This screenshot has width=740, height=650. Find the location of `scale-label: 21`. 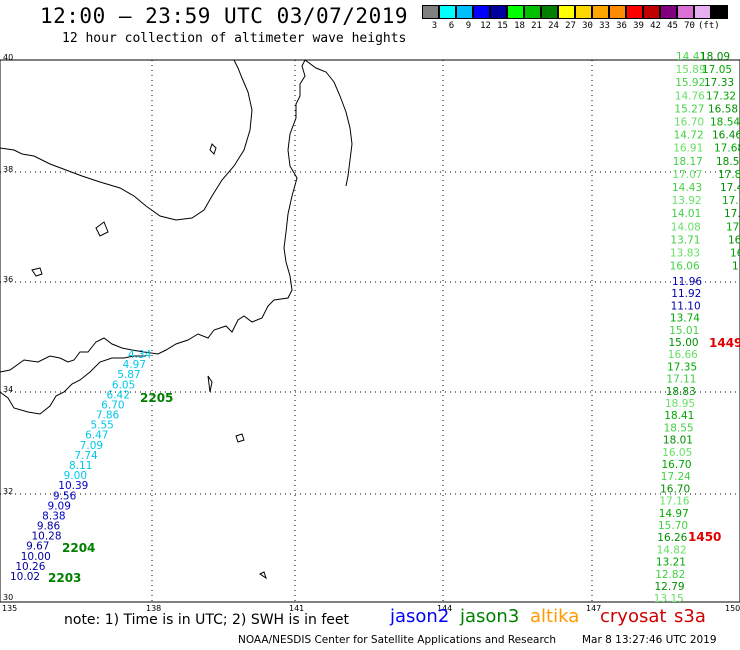

scale-label: 21 is located at coordinates (536, 26).